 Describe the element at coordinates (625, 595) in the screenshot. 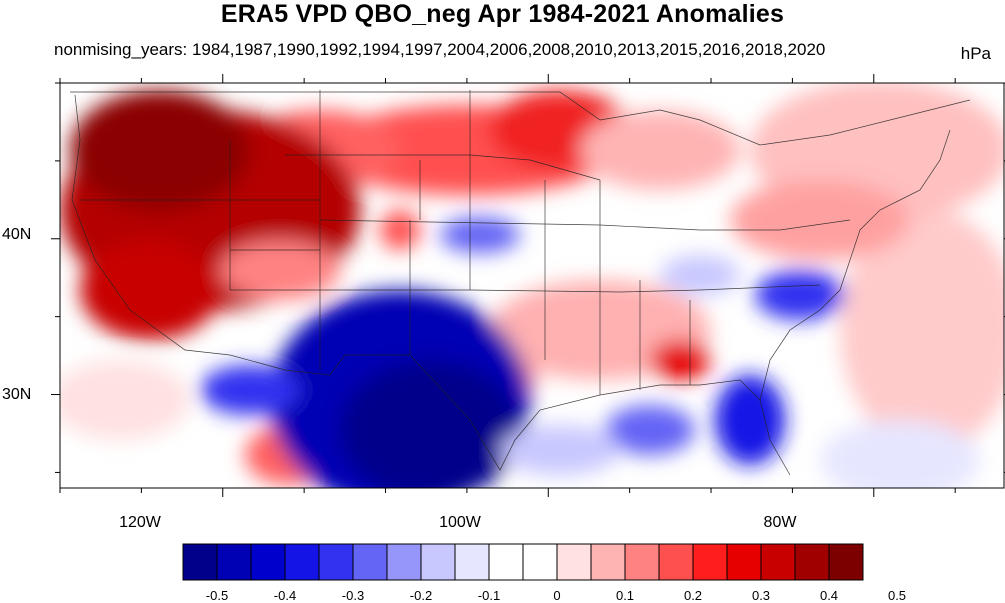

I see `colorbar-label: 0.1` at that location.